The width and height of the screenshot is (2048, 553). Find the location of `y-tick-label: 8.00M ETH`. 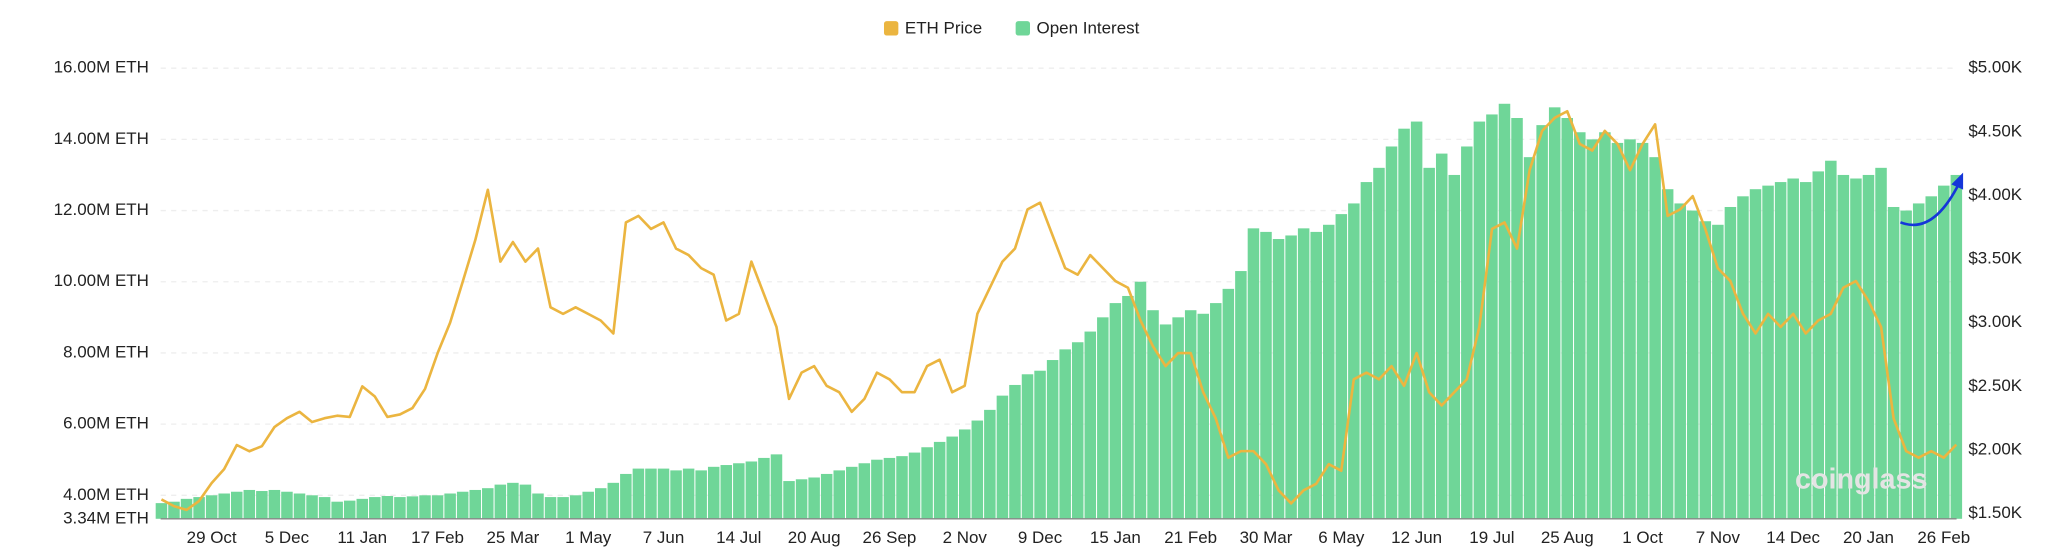

y-tick-label: 8.00M ETH is located at coordinates (106, 351).